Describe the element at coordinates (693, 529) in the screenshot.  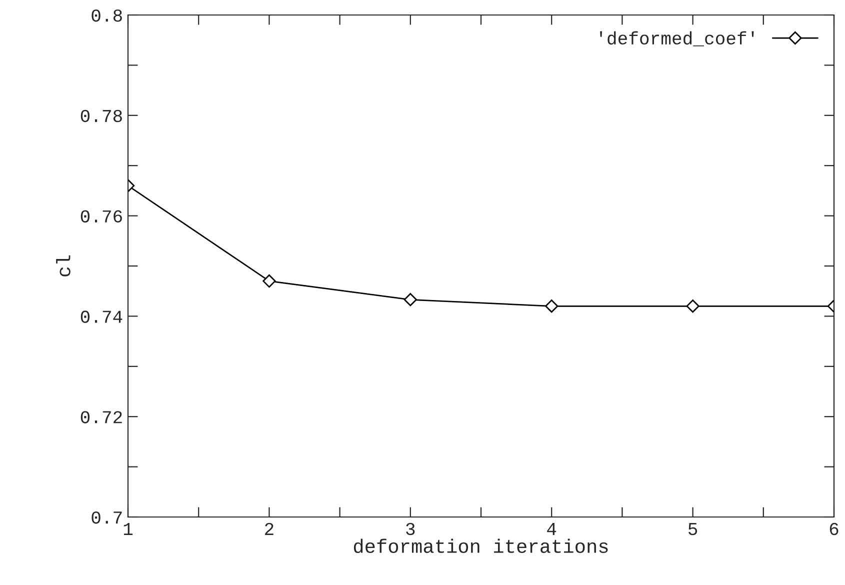
I see `x-tick-label: 5` at that location.